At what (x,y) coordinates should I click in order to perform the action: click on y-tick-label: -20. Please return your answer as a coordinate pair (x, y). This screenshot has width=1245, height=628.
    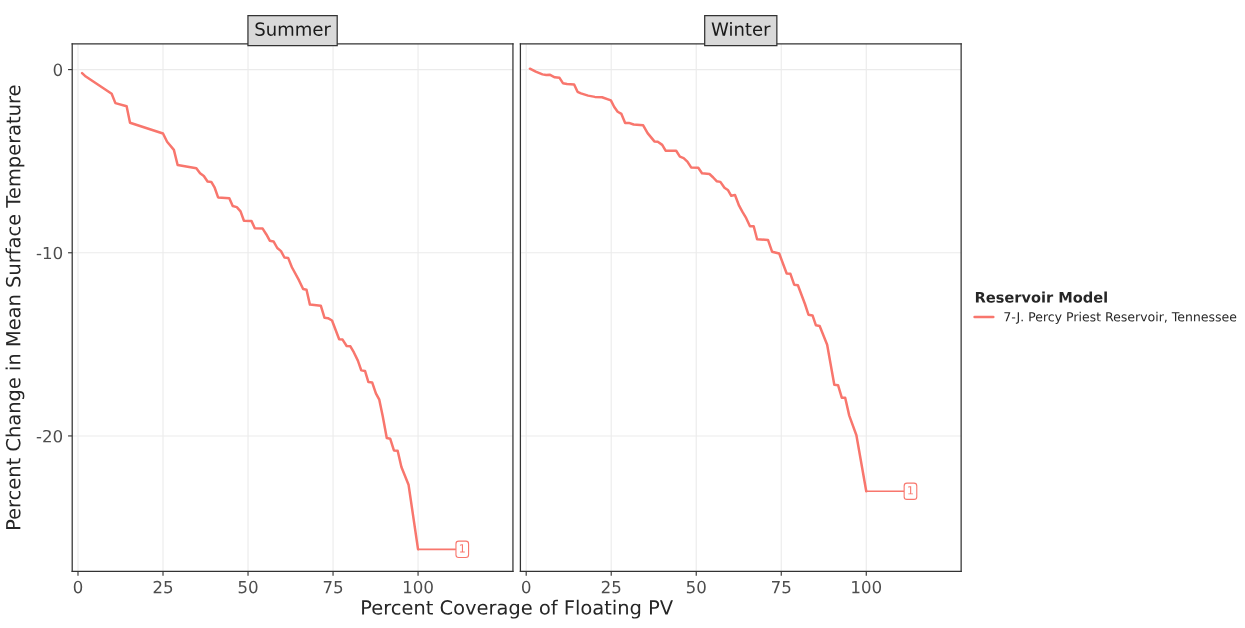
    Looking at the image, I should click on (49, 436).